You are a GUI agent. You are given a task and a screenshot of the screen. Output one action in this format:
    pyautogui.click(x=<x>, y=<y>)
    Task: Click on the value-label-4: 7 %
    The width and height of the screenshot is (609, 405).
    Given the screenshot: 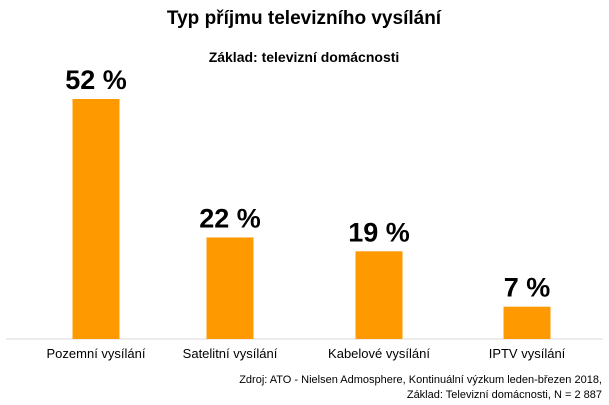 What is the action you would take?
    pyautogui.click(x=527, y=288)
    